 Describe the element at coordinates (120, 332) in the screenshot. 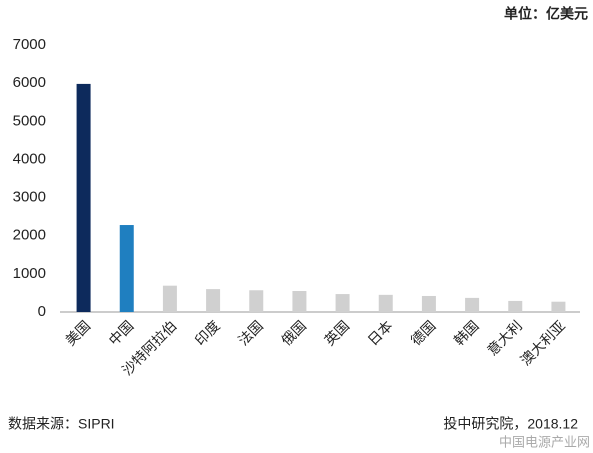

I see `x-tick-label: 中国` at that location.